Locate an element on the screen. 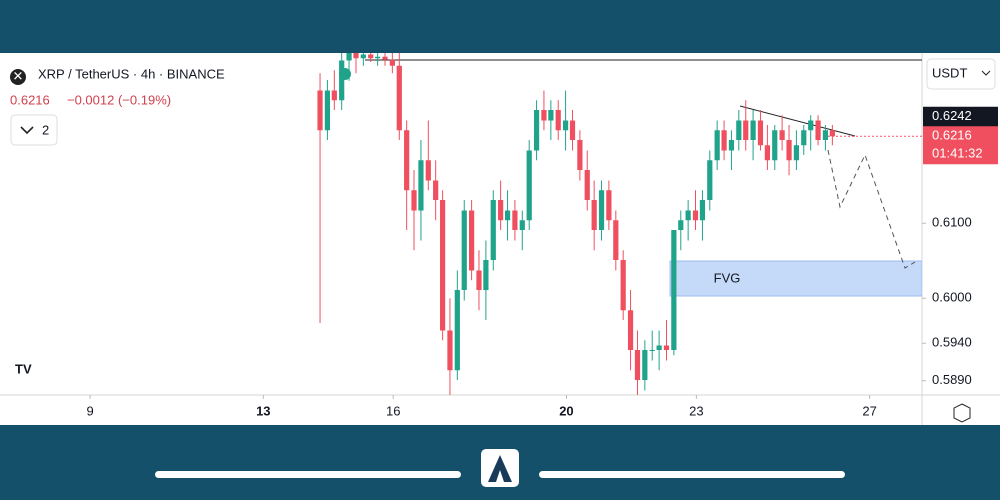  fvg-zone is located at coordinates (795, 278).